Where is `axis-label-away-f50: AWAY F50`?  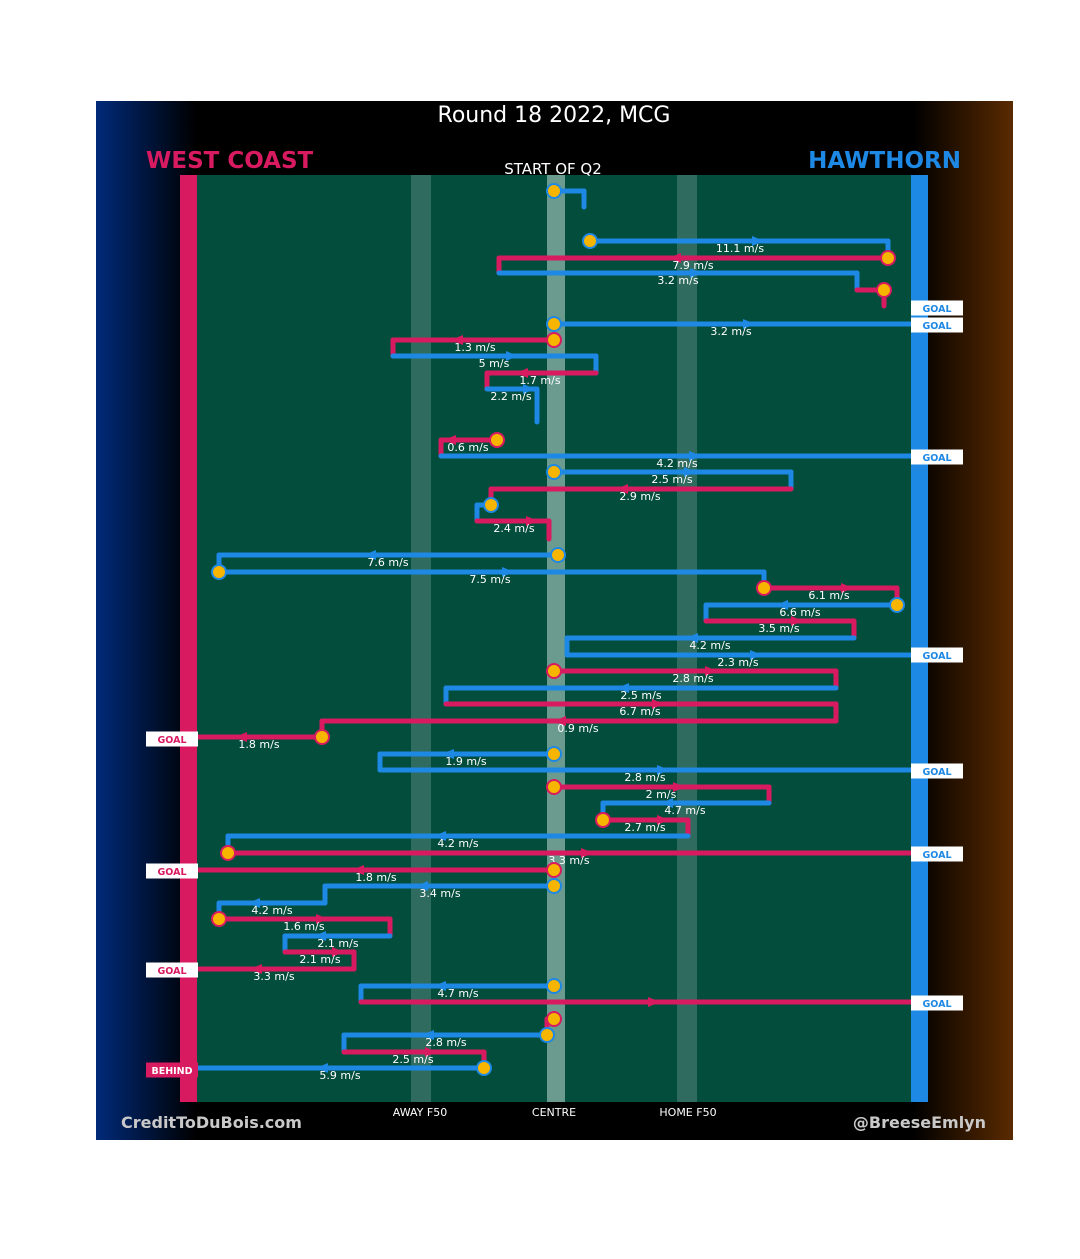
axis-label-away-f50: AWAY F50 is located at coordinates (420, 1112).